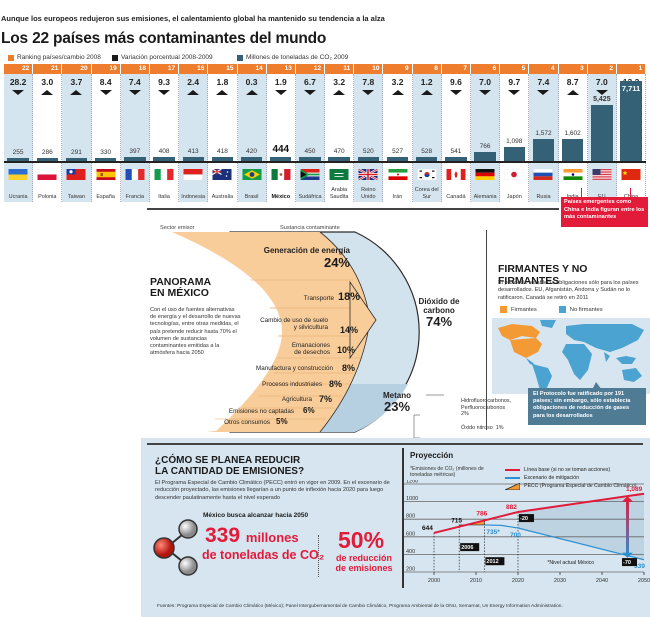  What do you see at coordinates (412, 482) in the screenshot?
I see `y-tick-label: 1200` at bounding box center [412, 482].